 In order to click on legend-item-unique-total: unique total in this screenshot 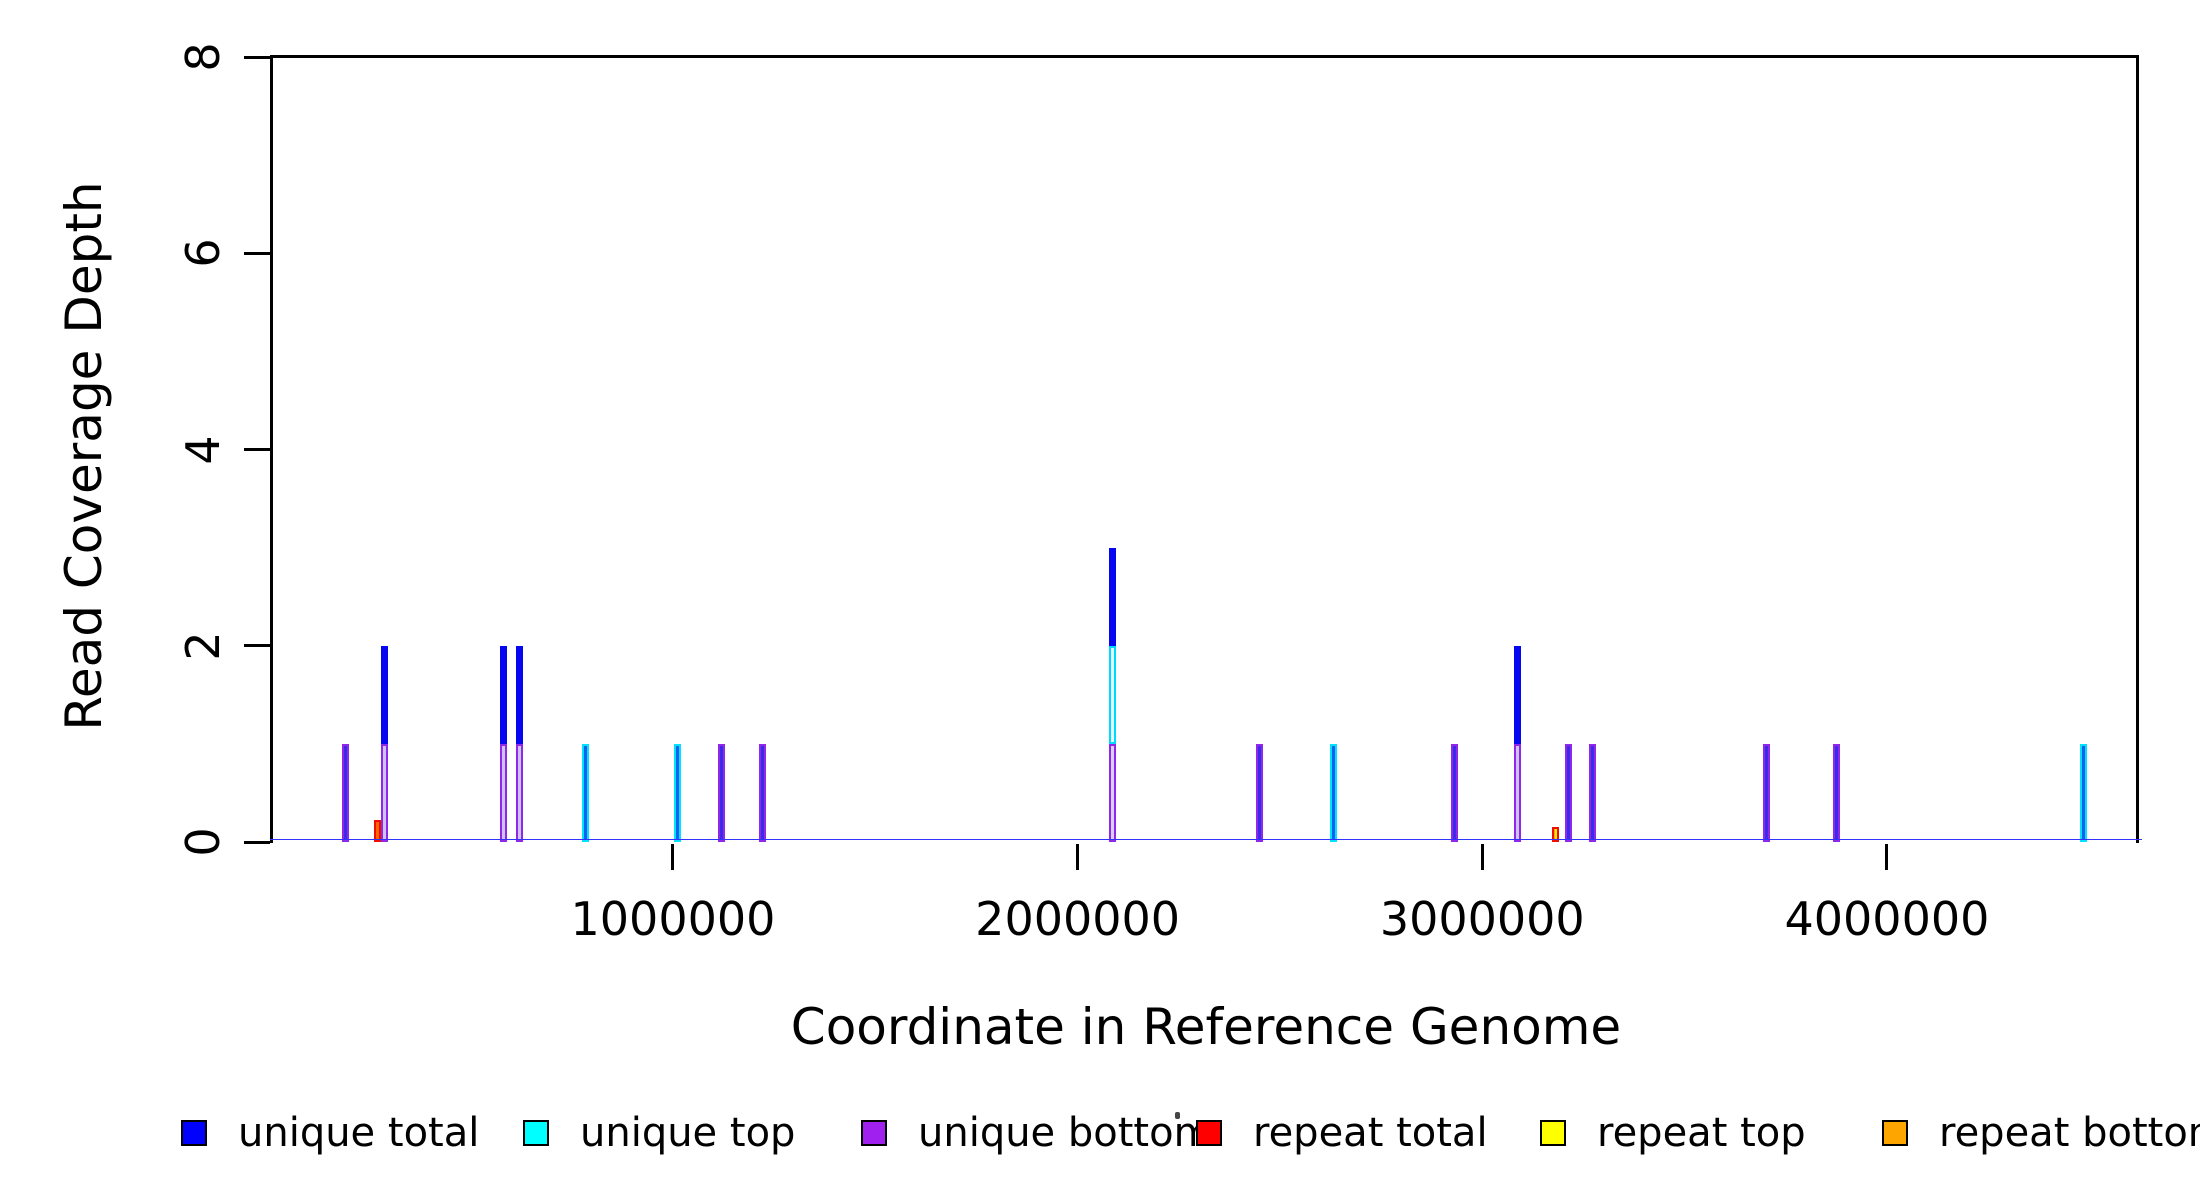, I will do `click(330, 1133)`.